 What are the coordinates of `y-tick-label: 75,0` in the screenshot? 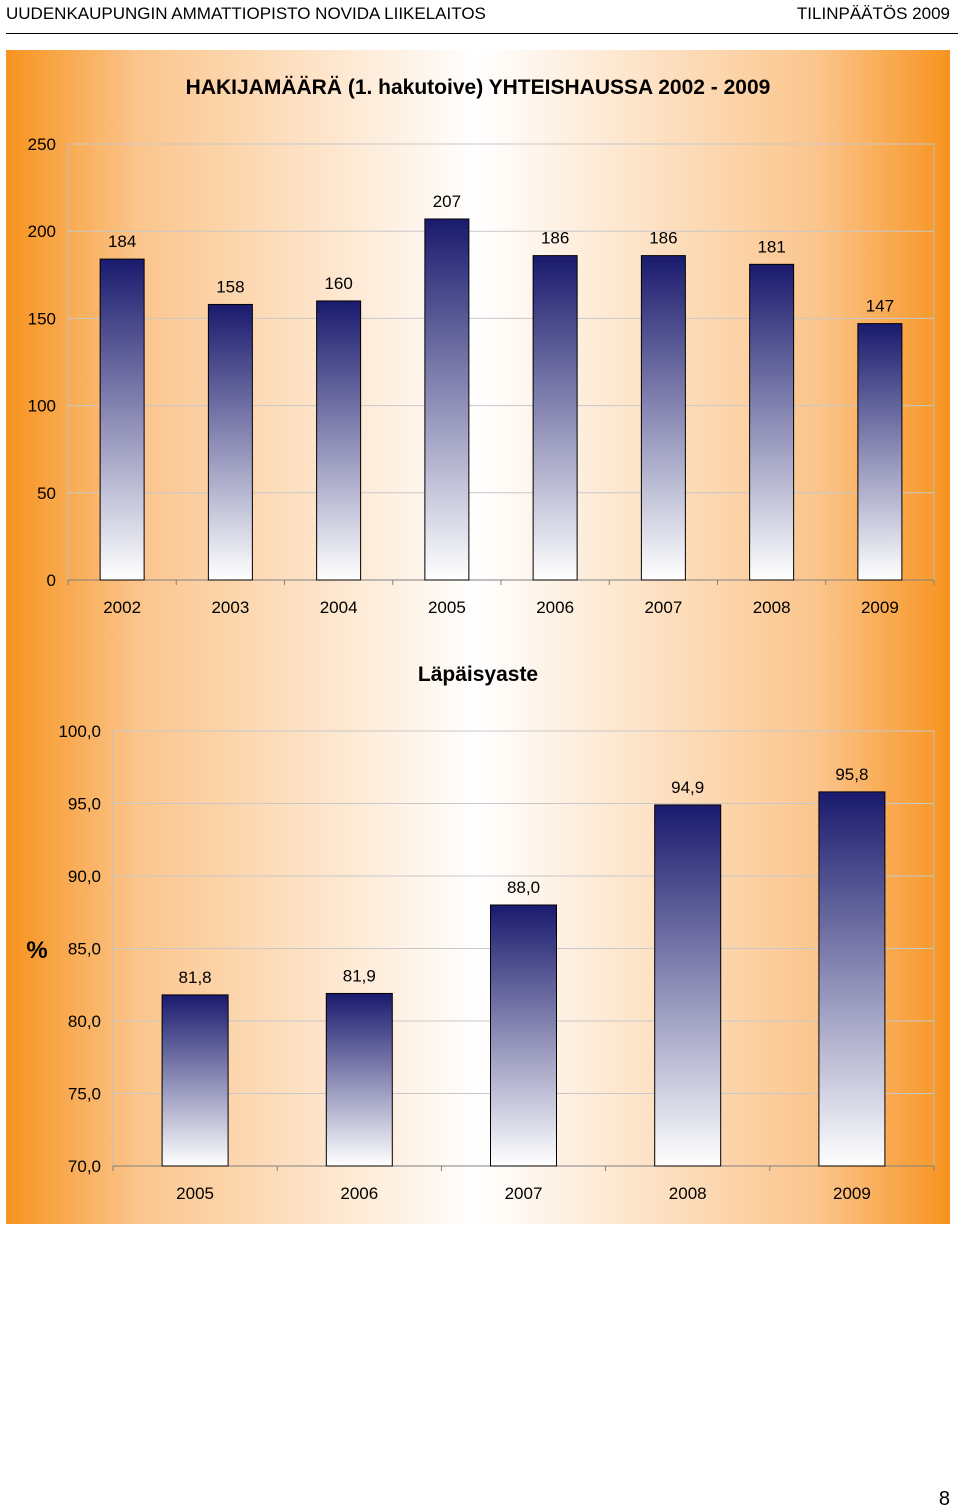 It's located at (84, 1094).